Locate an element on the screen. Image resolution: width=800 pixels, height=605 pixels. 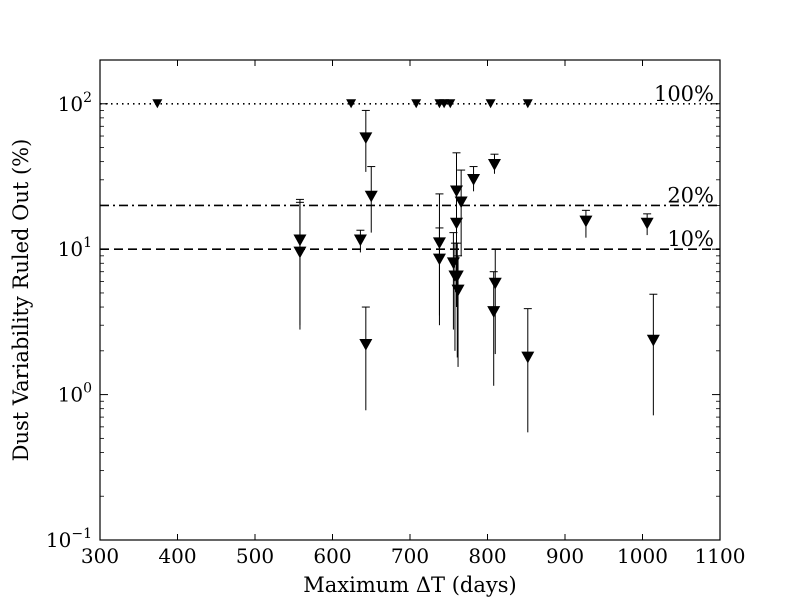
x-tick-label: 400 is located at coordinates (177, 556).